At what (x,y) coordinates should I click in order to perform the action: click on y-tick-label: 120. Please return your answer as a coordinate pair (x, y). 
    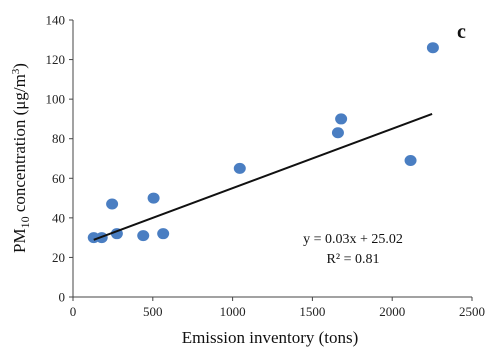
    Looking at the image, I should click on (56, 59).